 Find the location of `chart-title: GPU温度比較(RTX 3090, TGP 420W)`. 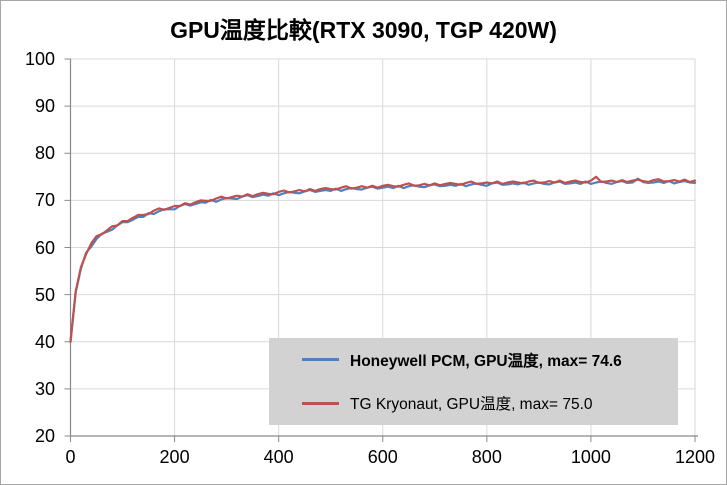

chart-title: GPU温度比較(RTX 3090, TGP 420W) is located at coordinates (363, 30).